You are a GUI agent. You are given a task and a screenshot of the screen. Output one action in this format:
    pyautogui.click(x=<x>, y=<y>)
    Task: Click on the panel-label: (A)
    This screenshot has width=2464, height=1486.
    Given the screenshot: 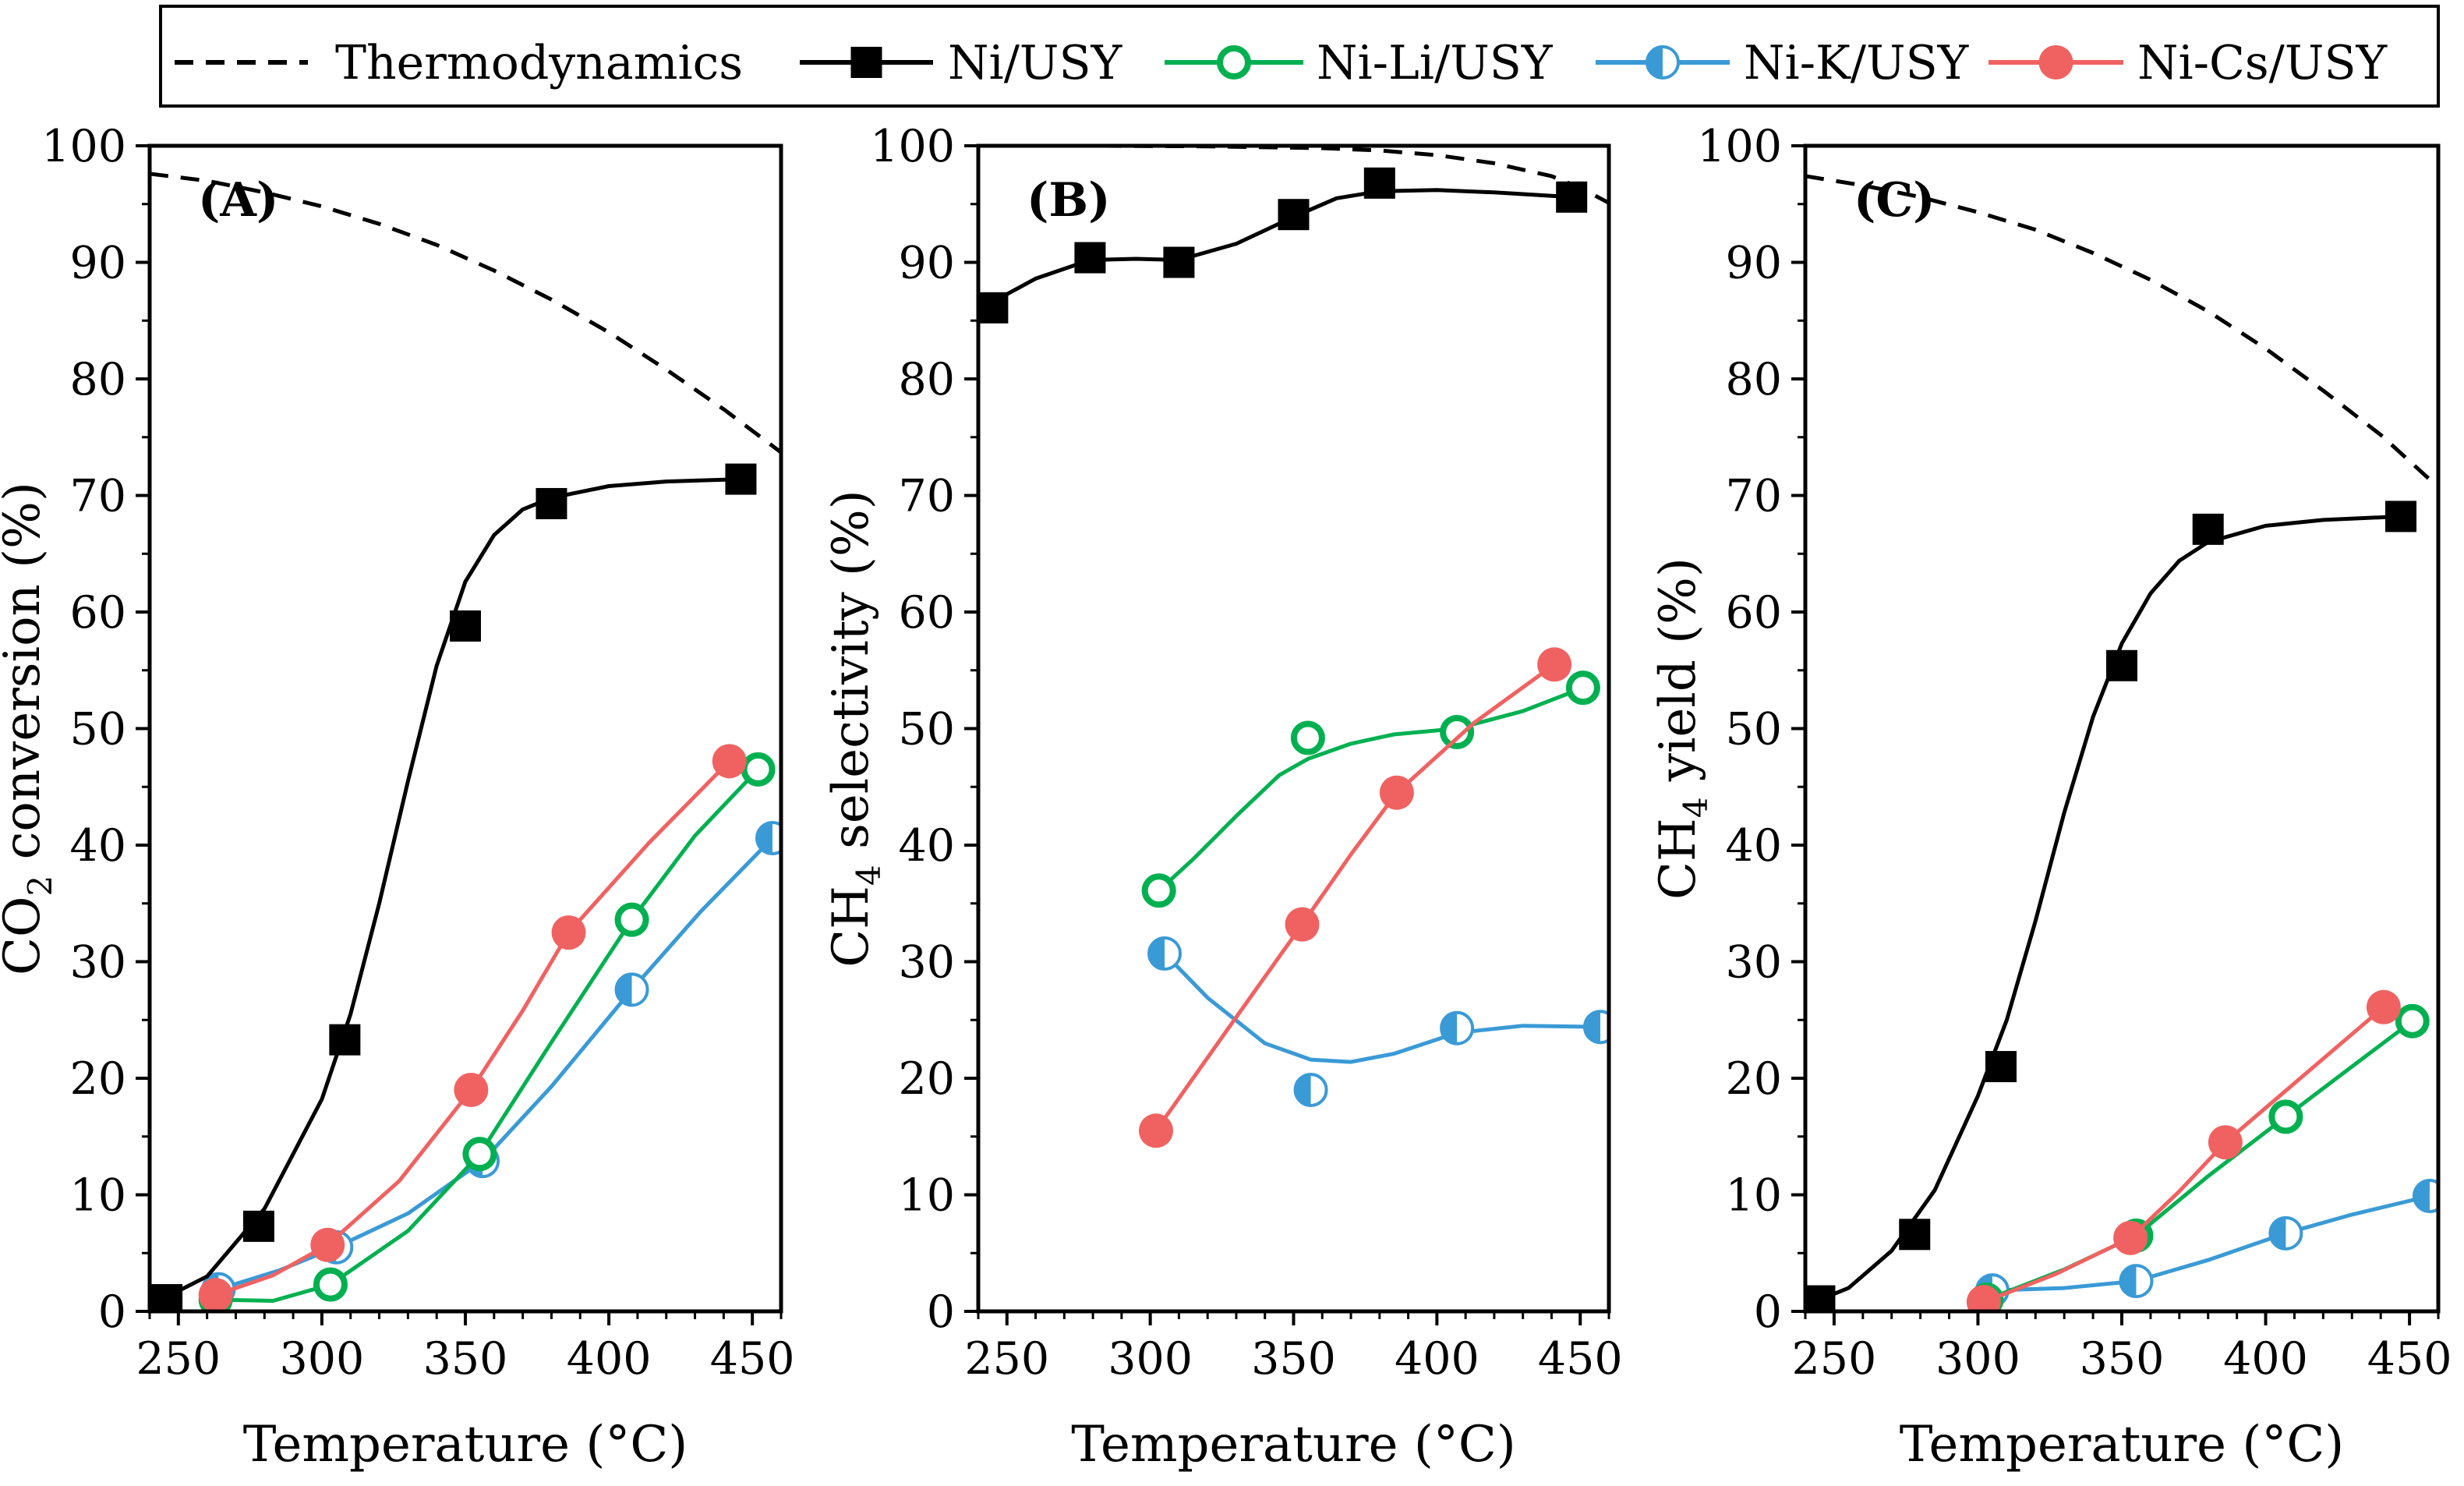 What is the action you would take?
    pyautogui.click(x=238, y=200)
    